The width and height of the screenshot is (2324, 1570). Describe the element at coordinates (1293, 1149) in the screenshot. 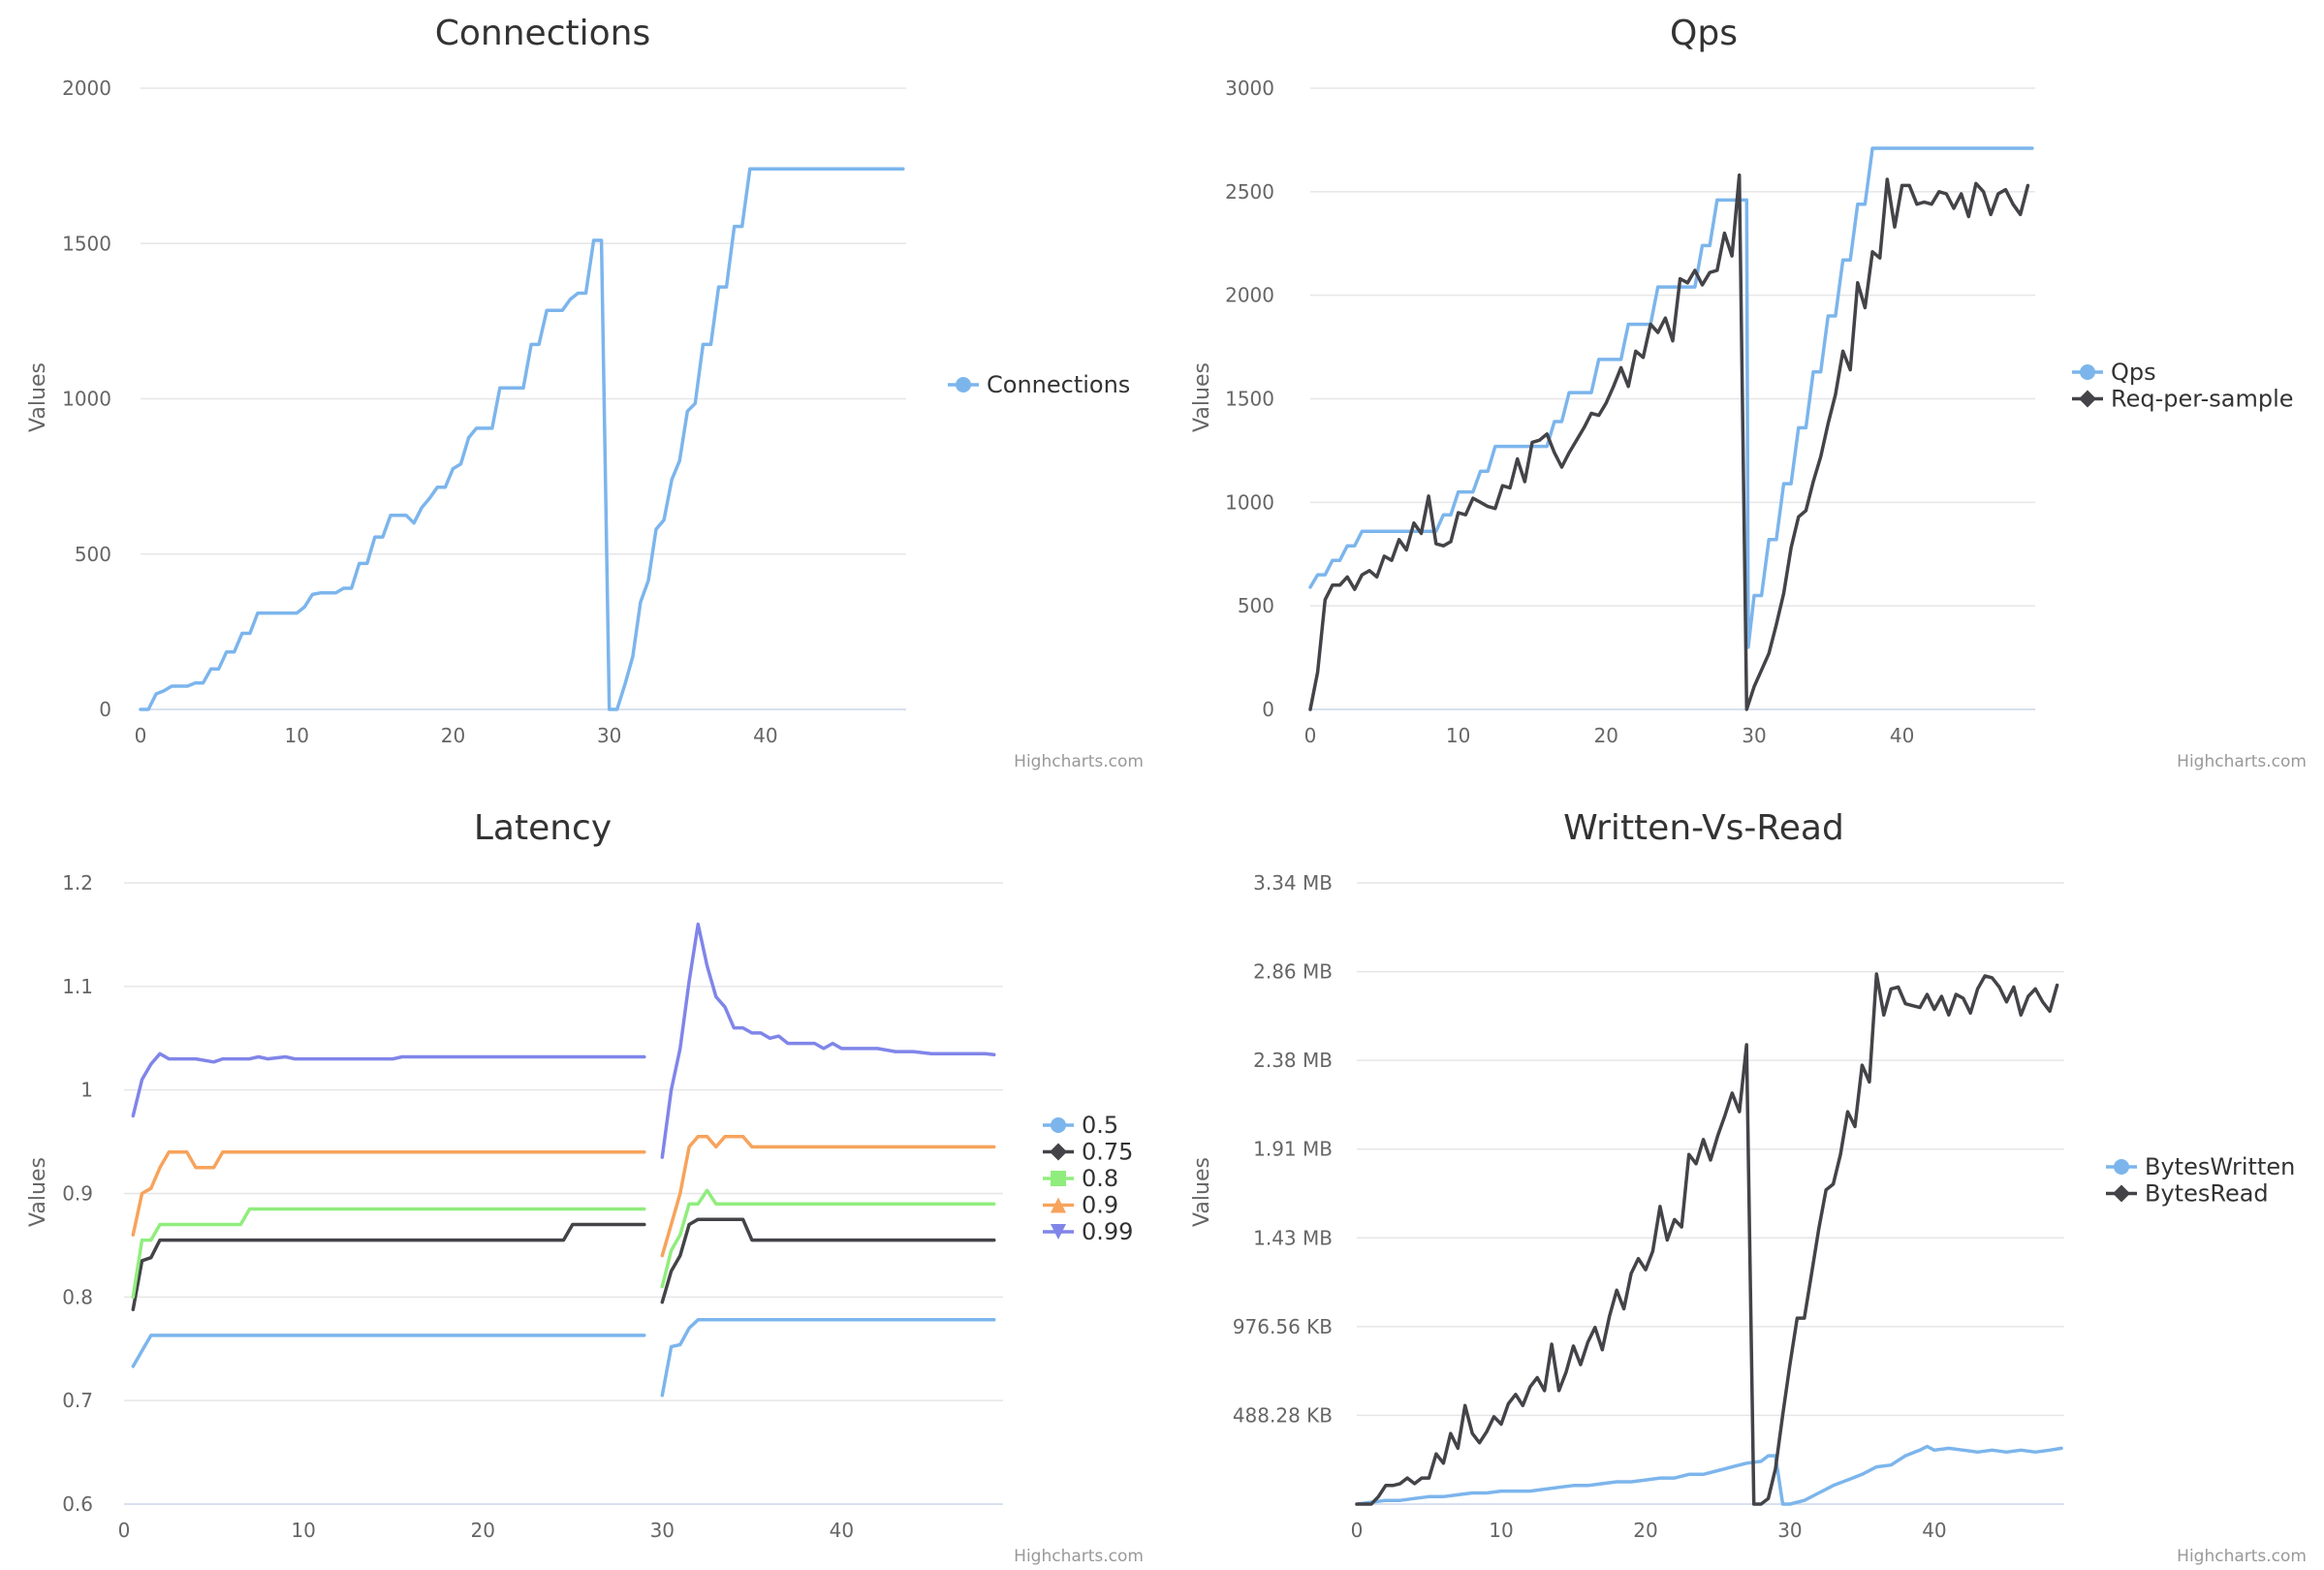

I see `y-tick-label: 1.91 MB` at that location.